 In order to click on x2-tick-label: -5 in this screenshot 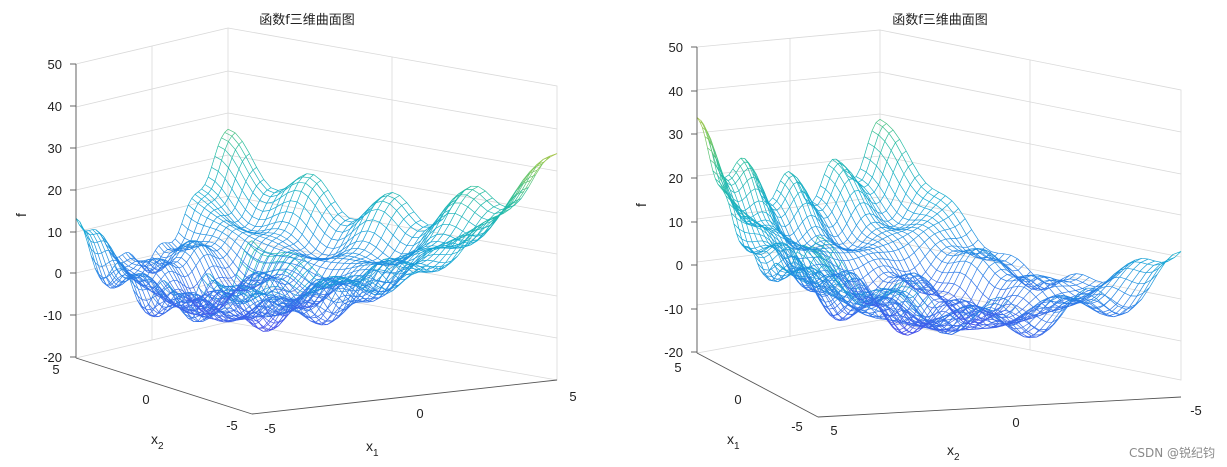, I will do `click(232, 425)`.